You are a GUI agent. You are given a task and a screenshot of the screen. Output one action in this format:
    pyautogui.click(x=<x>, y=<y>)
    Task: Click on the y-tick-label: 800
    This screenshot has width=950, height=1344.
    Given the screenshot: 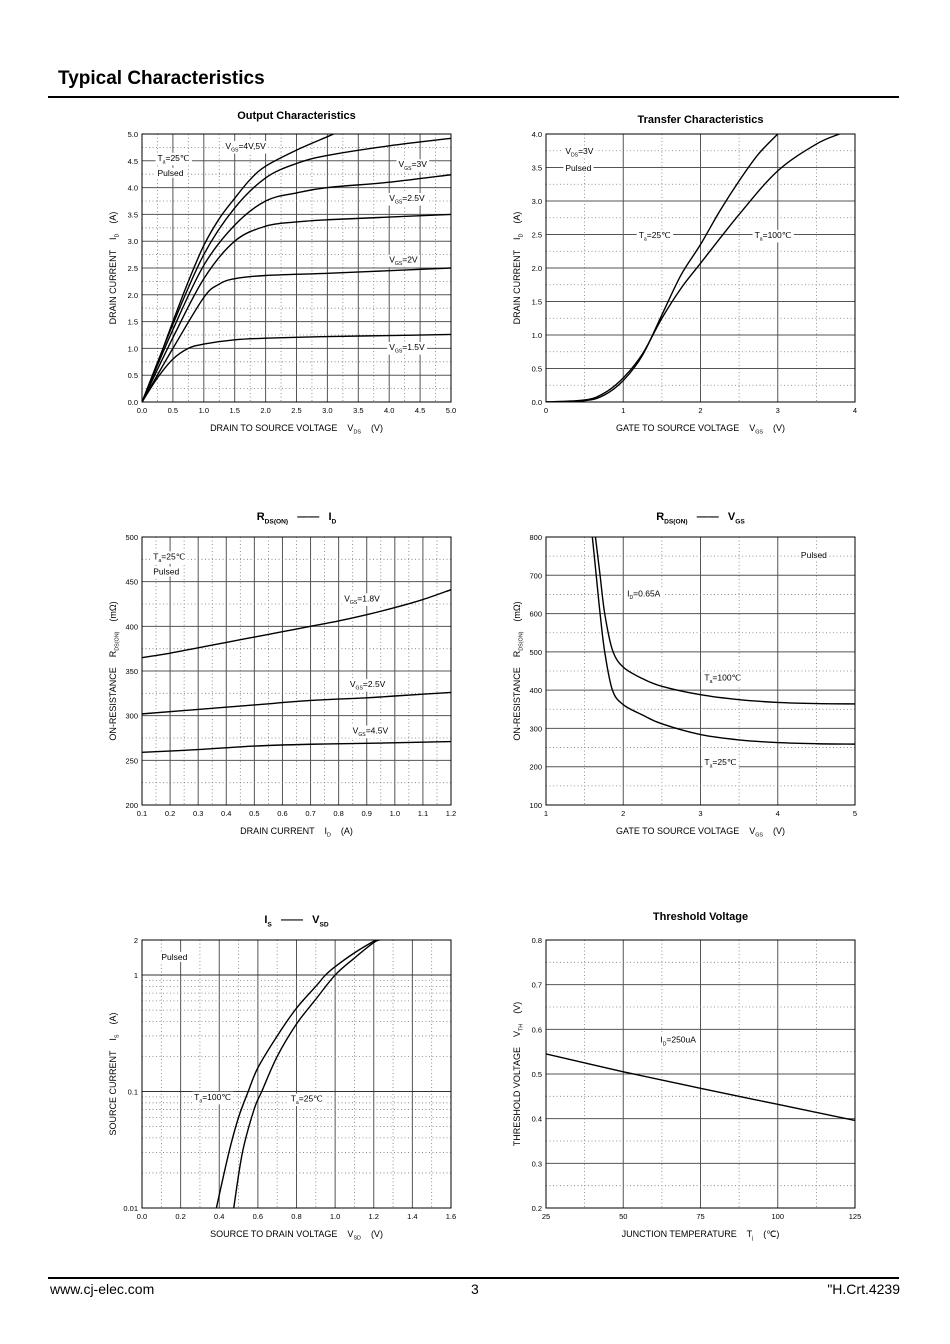 What is the action you would take?
    pyautogui.click(x=535, y=537)
    